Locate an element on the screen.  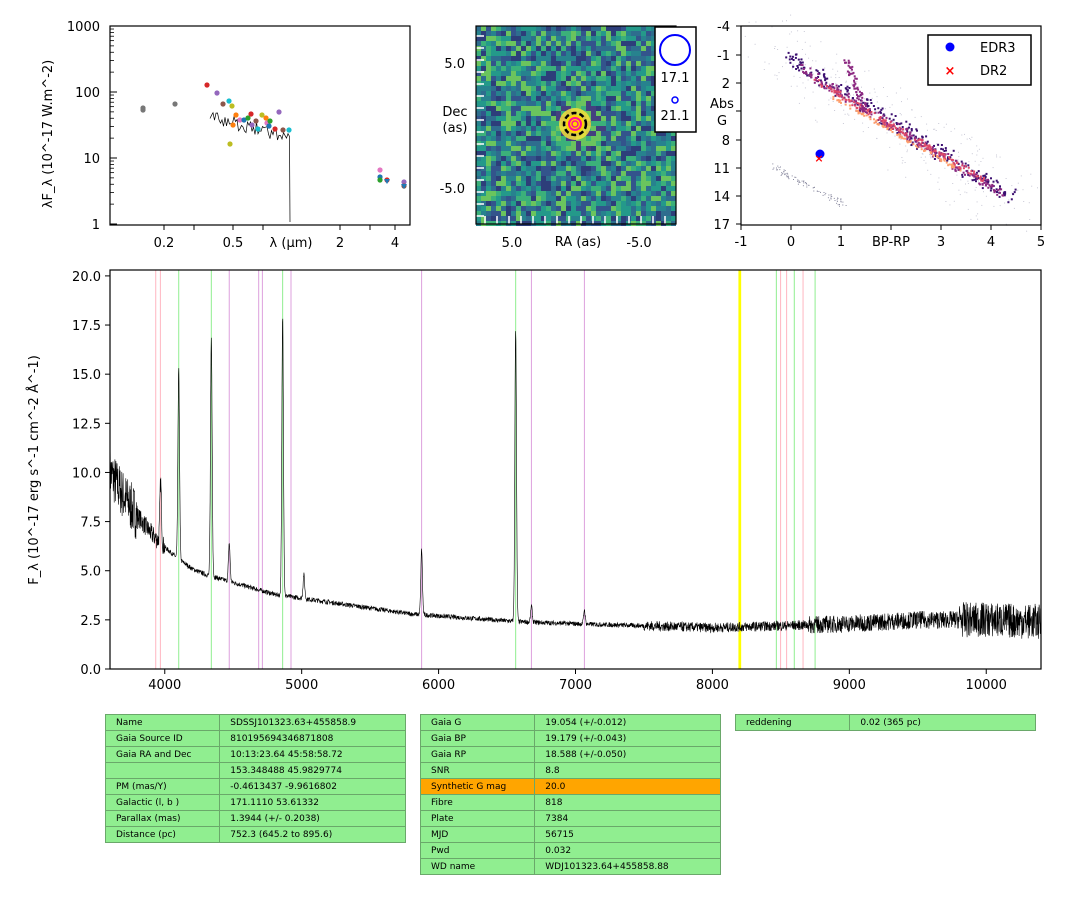
image-ylabel: Dec is located at coordinates (454, 112).